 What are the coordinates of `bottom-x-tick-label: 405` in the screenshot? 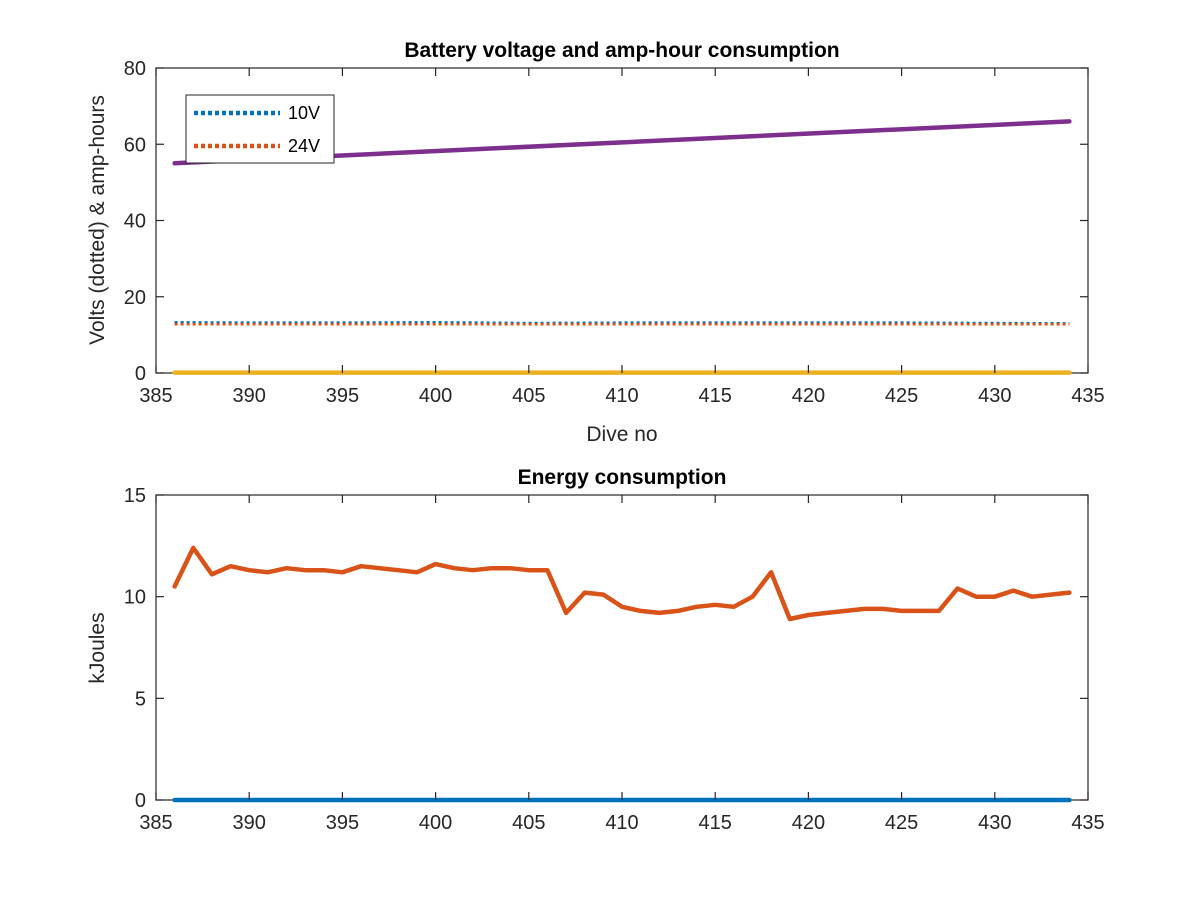 It's located at (528, 823).